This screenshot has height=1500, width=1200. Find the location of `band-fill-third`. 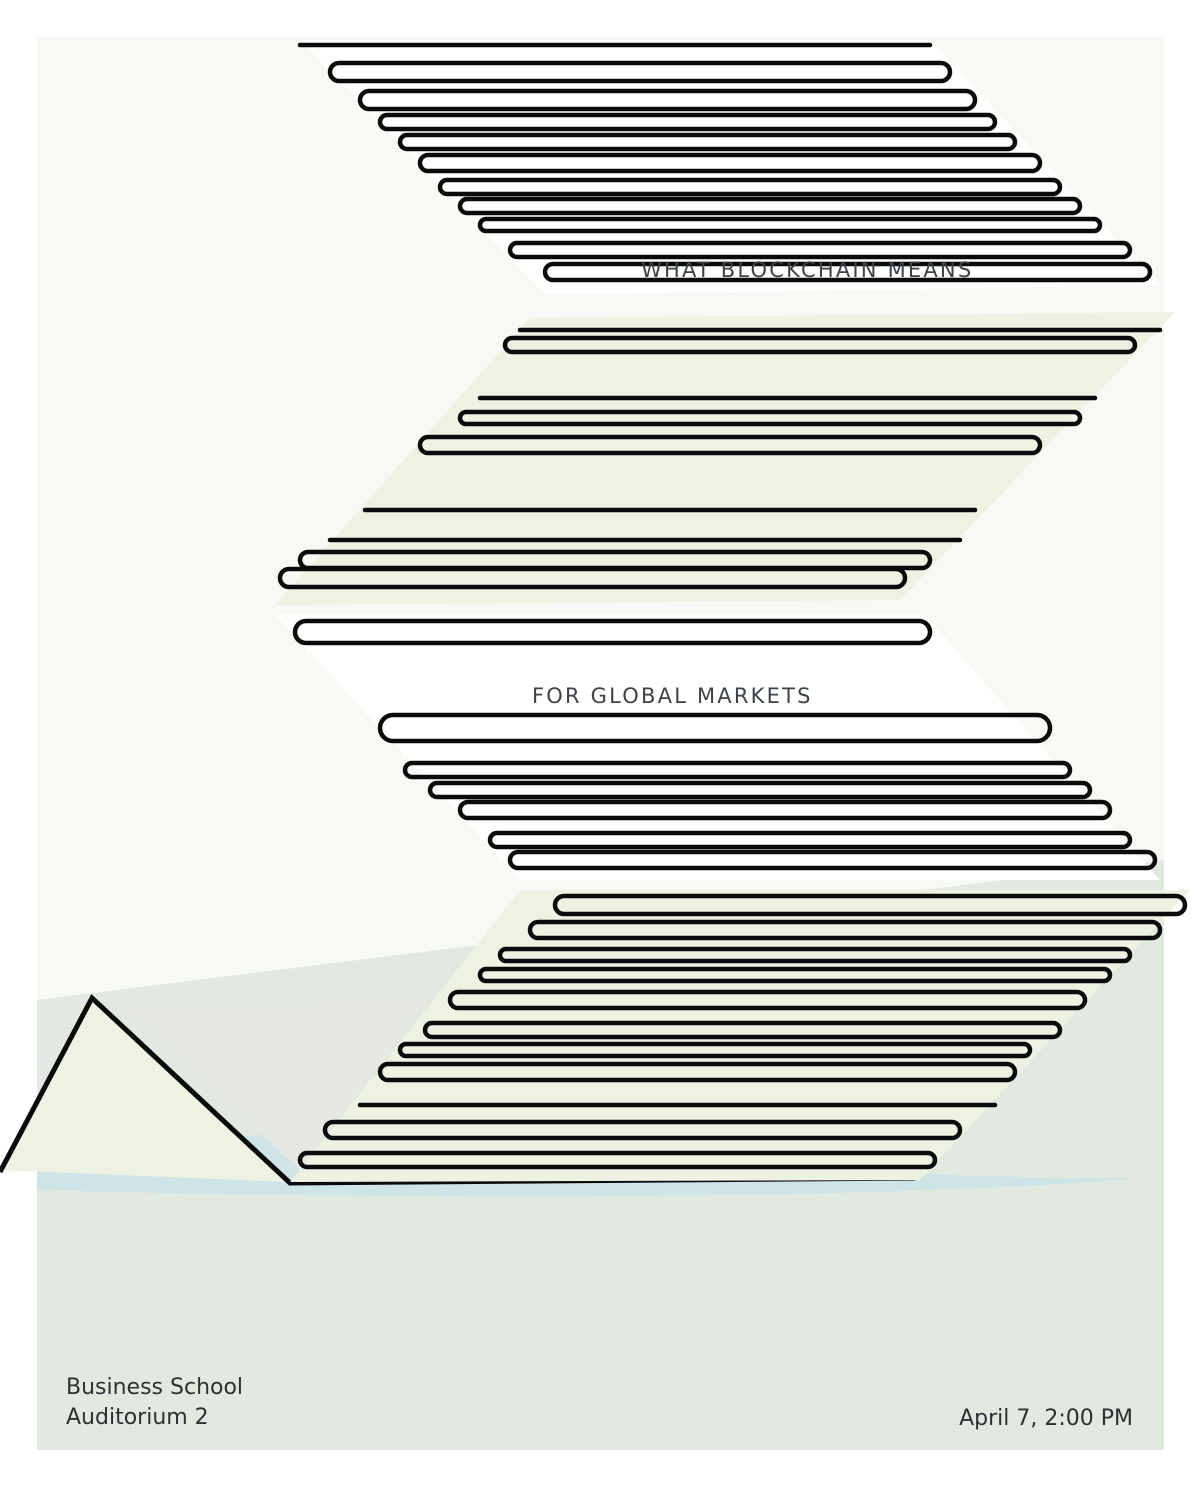

band-fill-third is located at coordinates (717, 747).